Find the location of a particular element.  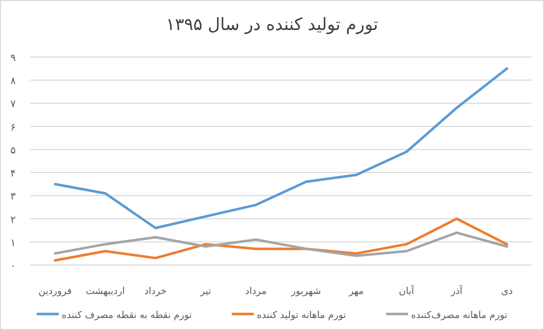

xtick: دی is located at coordinates (507, 291).